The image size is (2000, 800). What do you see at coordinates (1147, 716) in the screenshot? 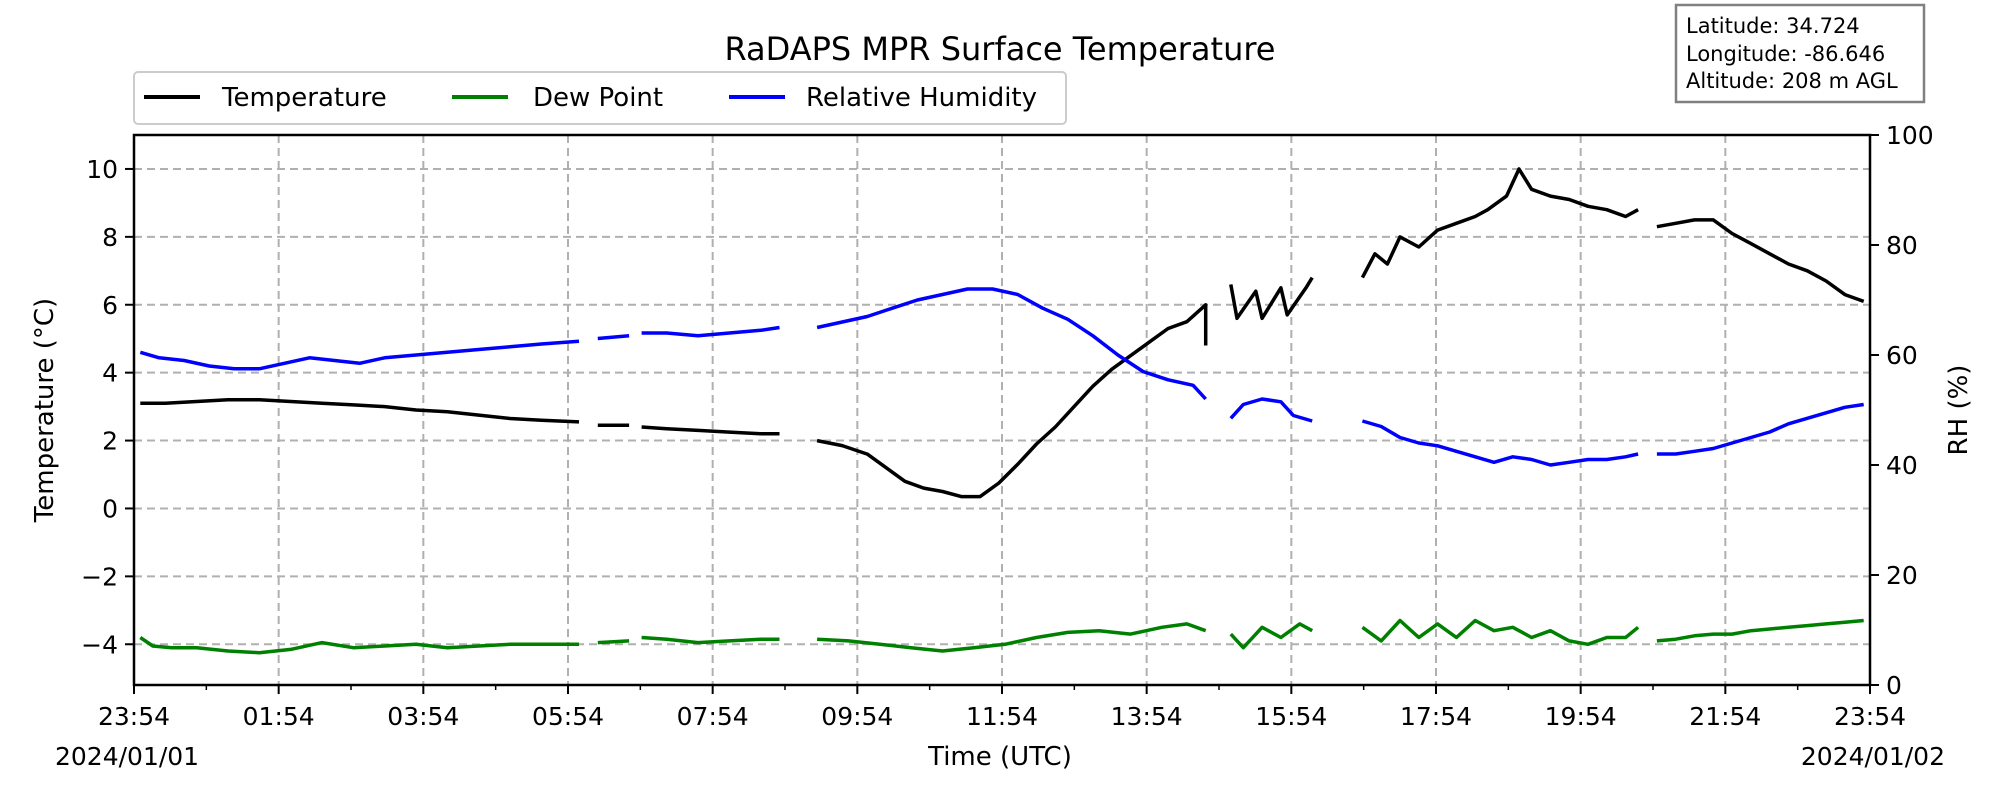
I see `x-tick-label: 13:54` at bounding box center [1147, 716].